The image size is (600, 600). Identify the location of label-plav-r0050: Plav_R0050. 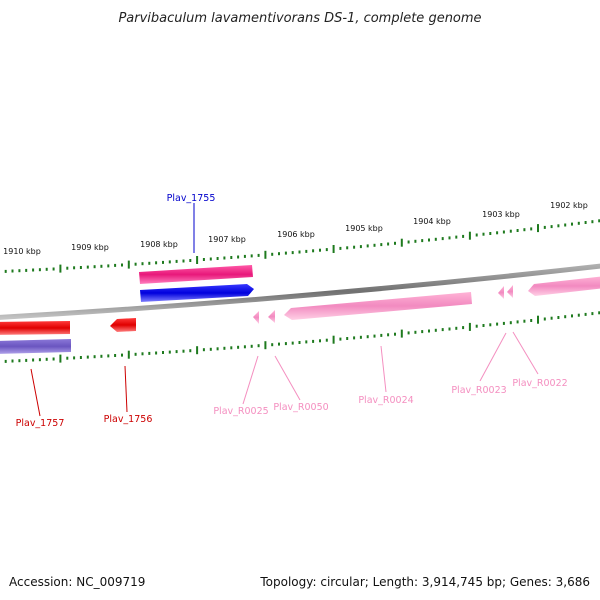
(300, 407).